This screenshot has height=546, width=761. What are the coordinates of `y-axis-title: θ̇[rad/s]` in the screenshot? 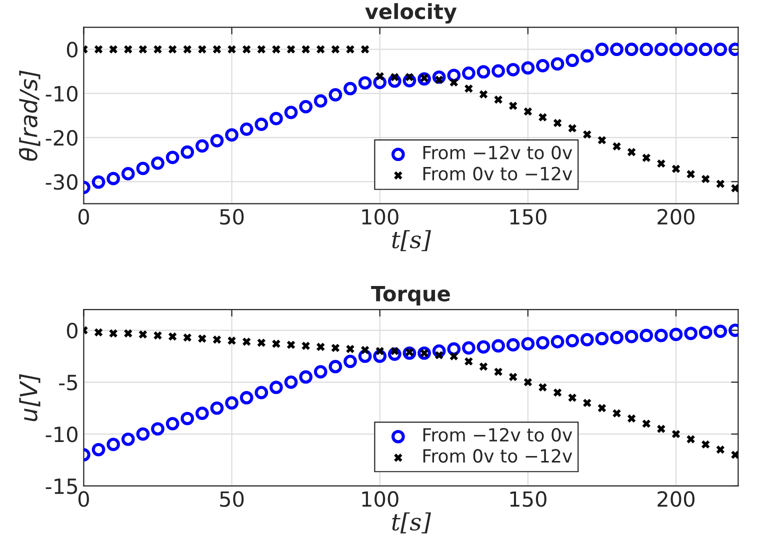 It's located at (29, 115).